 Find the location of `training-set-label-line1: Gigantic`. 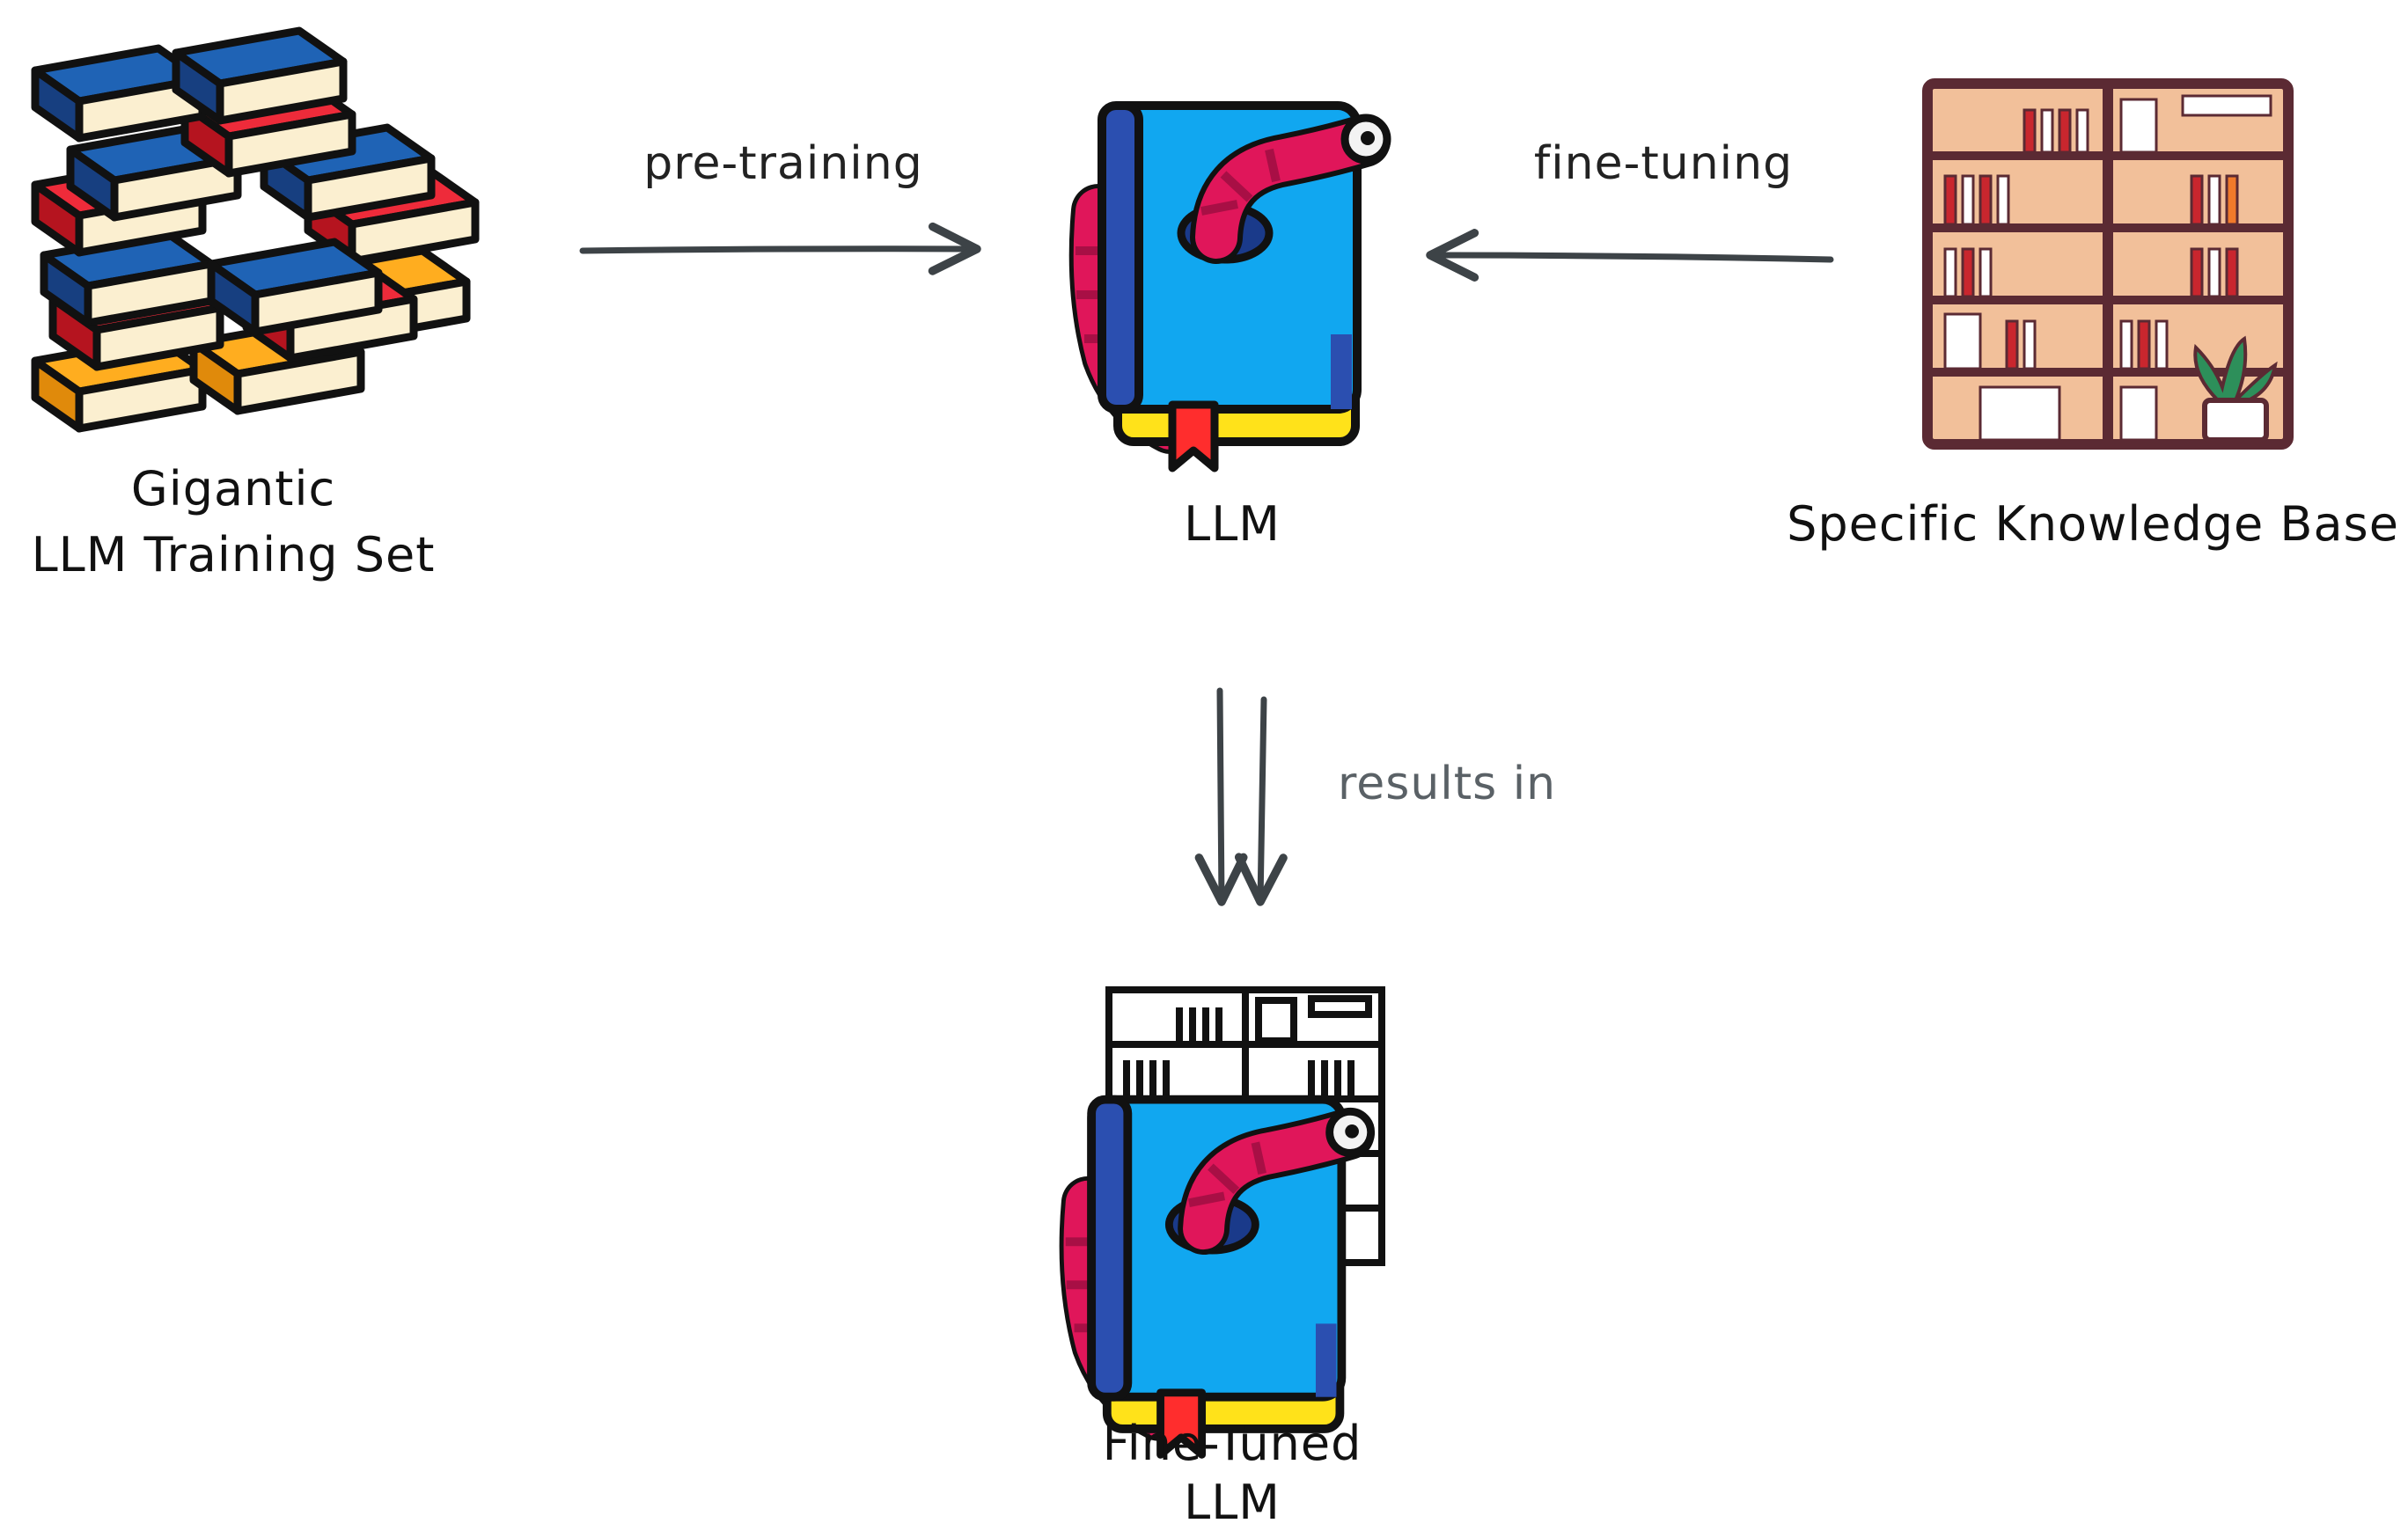

training-set-label-line1: Gigantic is located at coordinates (233, 489).